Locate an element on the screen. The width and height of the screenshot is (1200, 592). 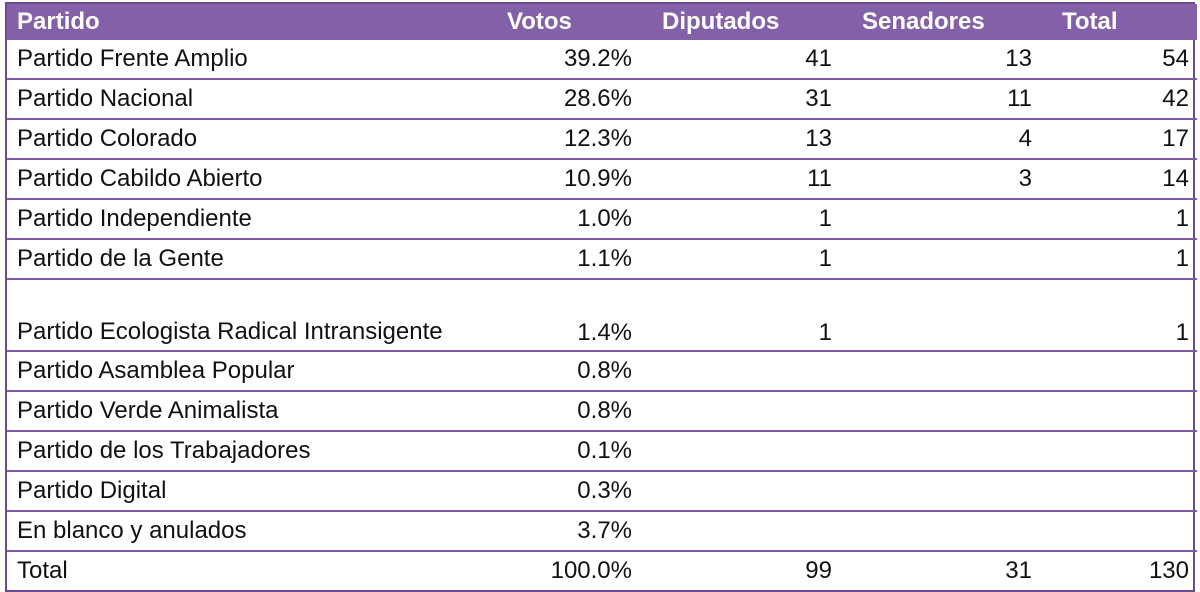
cell-senadores: 11 is located at coordinates (932, 99).